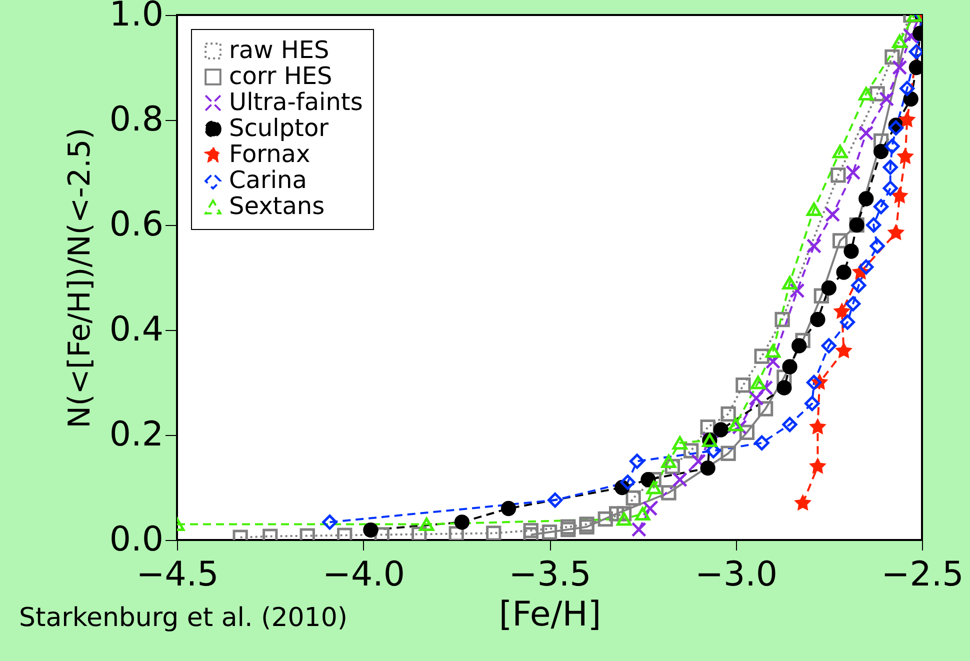 The width and height of the screenshot is (970, 661). What do you see at coordinates (136, 224) in the screenshot?
I see `y-tick-label: 0.6` at bounding box center [136, 224].